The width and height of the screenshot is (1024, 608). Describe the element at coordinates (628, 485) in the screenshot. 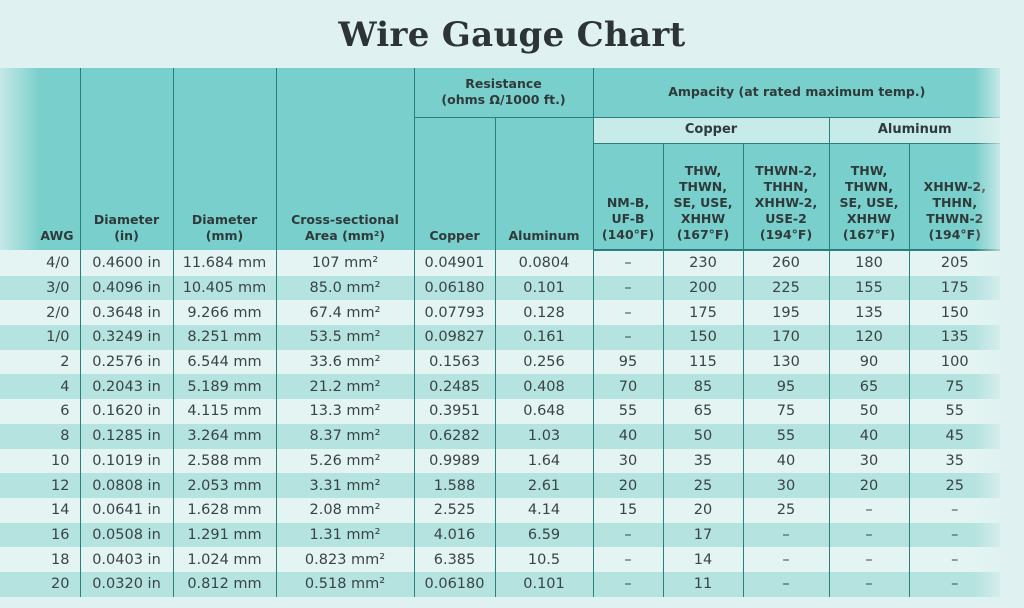

I see `table-cell: 20` at that location.